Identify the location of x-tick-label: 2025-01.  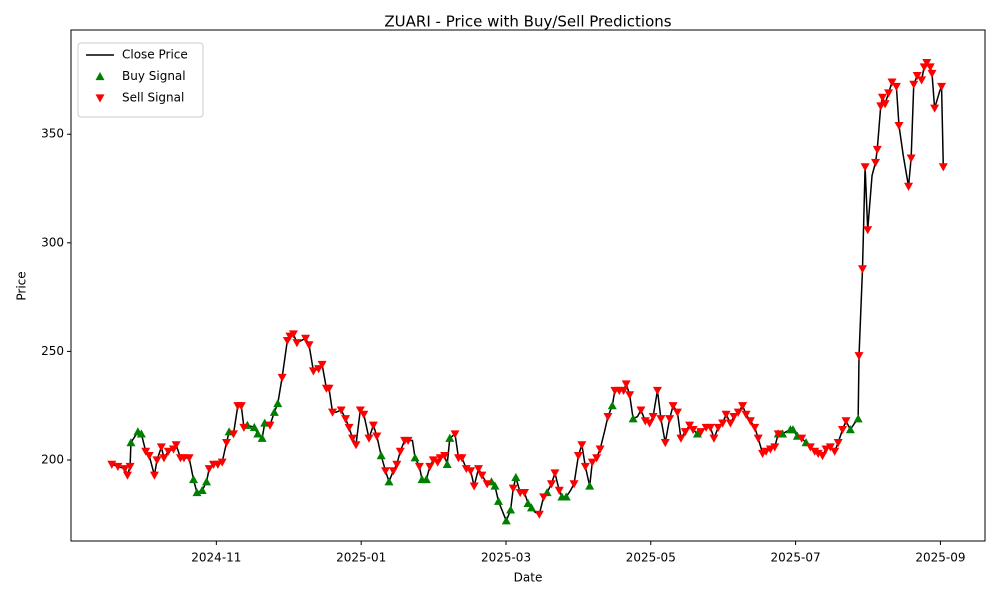
(361, 558).